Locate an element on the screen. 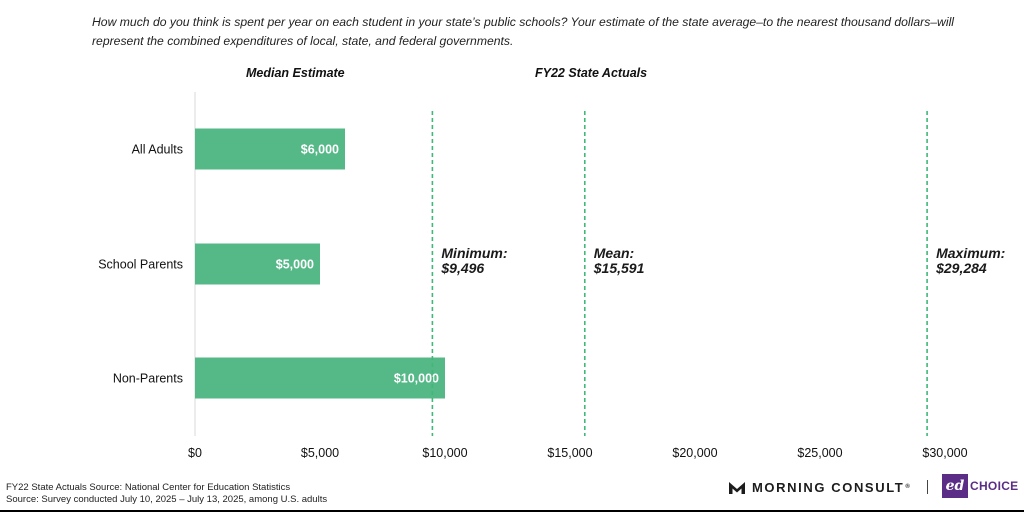 This screenshot has width=1024, height=512. reference-line-name: Mean: is located at coordinates (614, 253).